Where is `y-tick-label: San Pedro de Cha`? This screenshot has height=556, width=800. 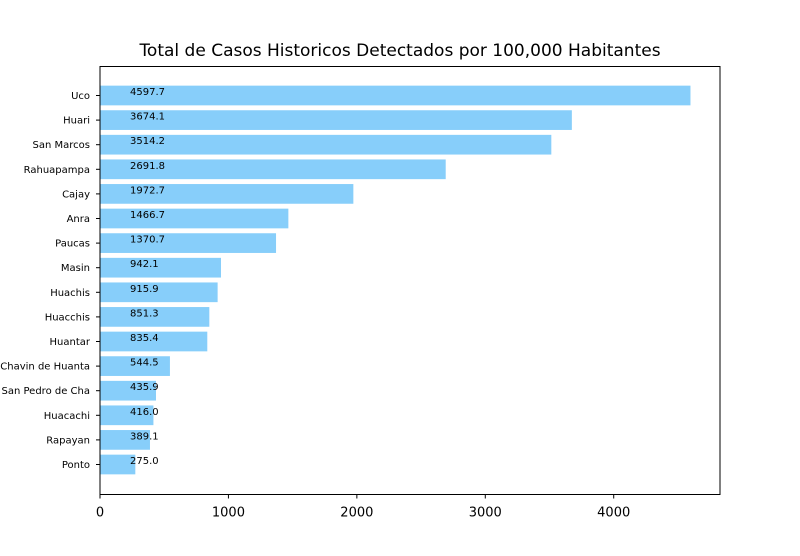 y-tick-label: San Pedro de Cha is located at coordinates (46, 391).